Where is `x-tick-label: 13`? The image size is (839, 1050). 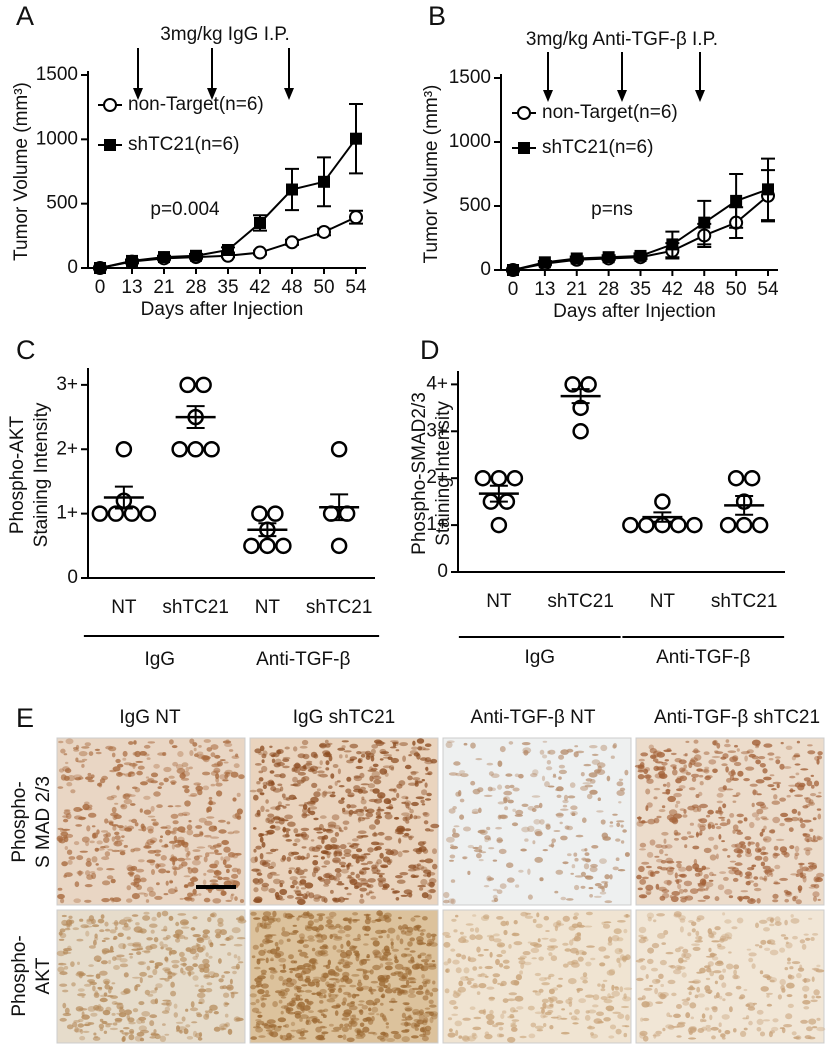
x-tick-label: 13 is located at coordinates (131, 287).